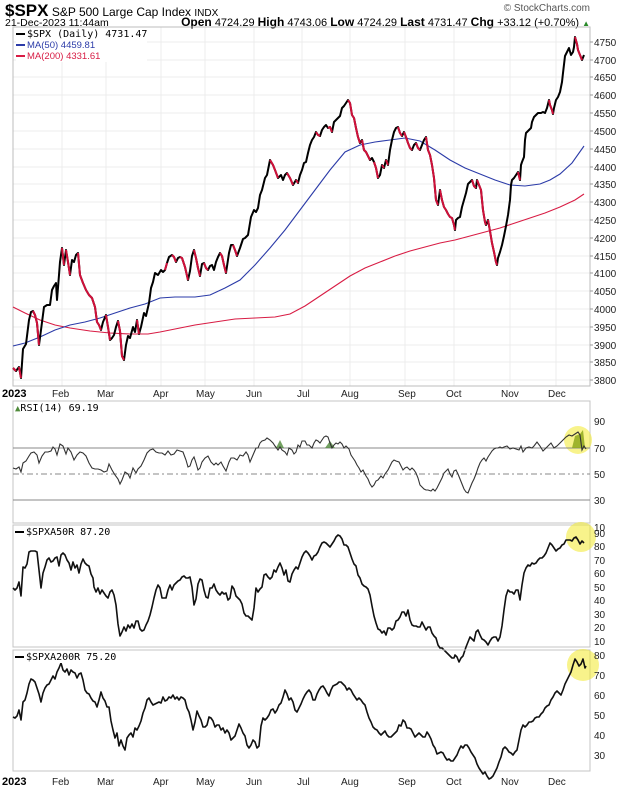 The image size is (620, 788). What do you see at coordinates (605, 61) in the screenshot?
I see `tick-4700: 4700` at bounding box center [605, 61].